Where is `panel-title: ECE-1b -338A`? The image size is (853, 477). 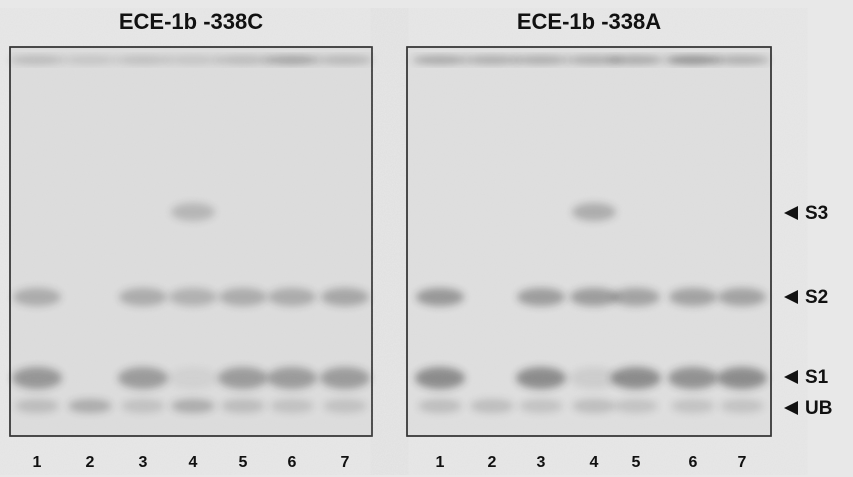
panel-title: ECE-1b -338A is located at coordinates (589, 21).